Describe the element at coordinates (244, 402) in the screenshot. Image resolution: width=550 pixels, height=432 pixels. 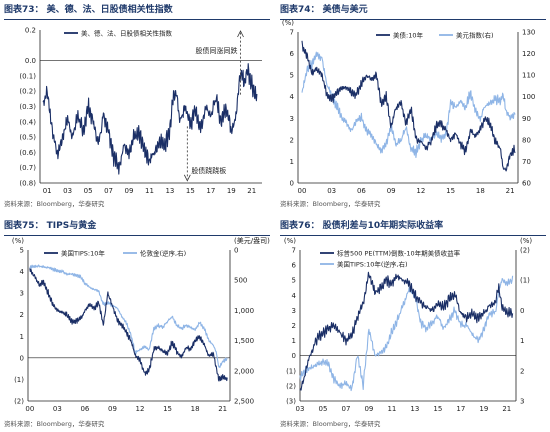
I see `y2-tick-label: 2,500` at that location.